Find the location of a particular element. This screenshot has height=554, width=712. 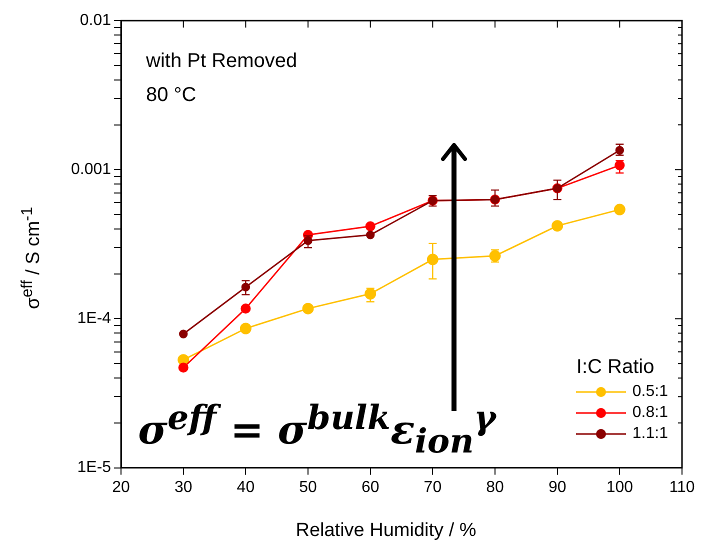

y-tick-label: 0.01 is located at coordinates (96, 21).